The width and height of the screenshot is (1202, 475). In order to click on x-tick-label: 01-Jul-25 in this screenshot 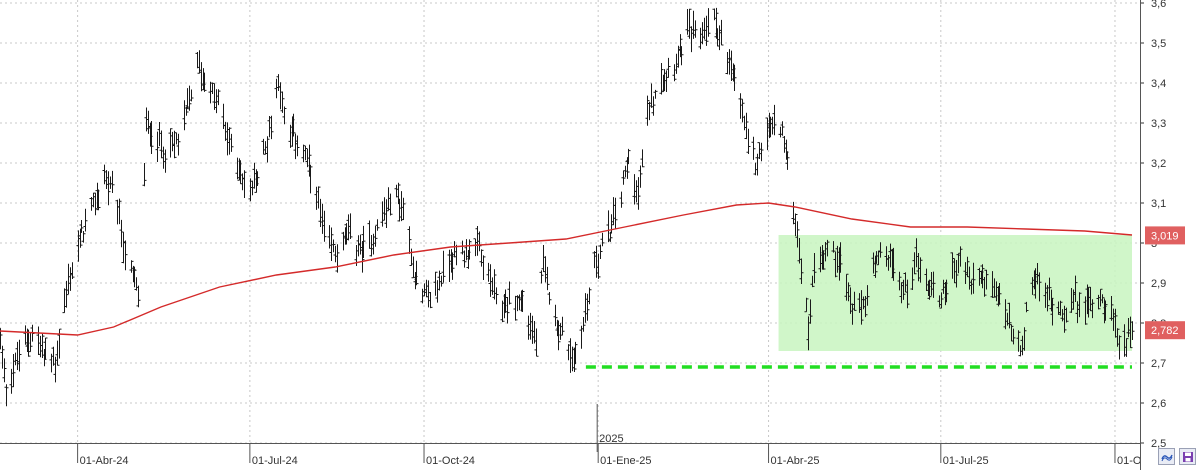, I will do `click(966, 461)`.